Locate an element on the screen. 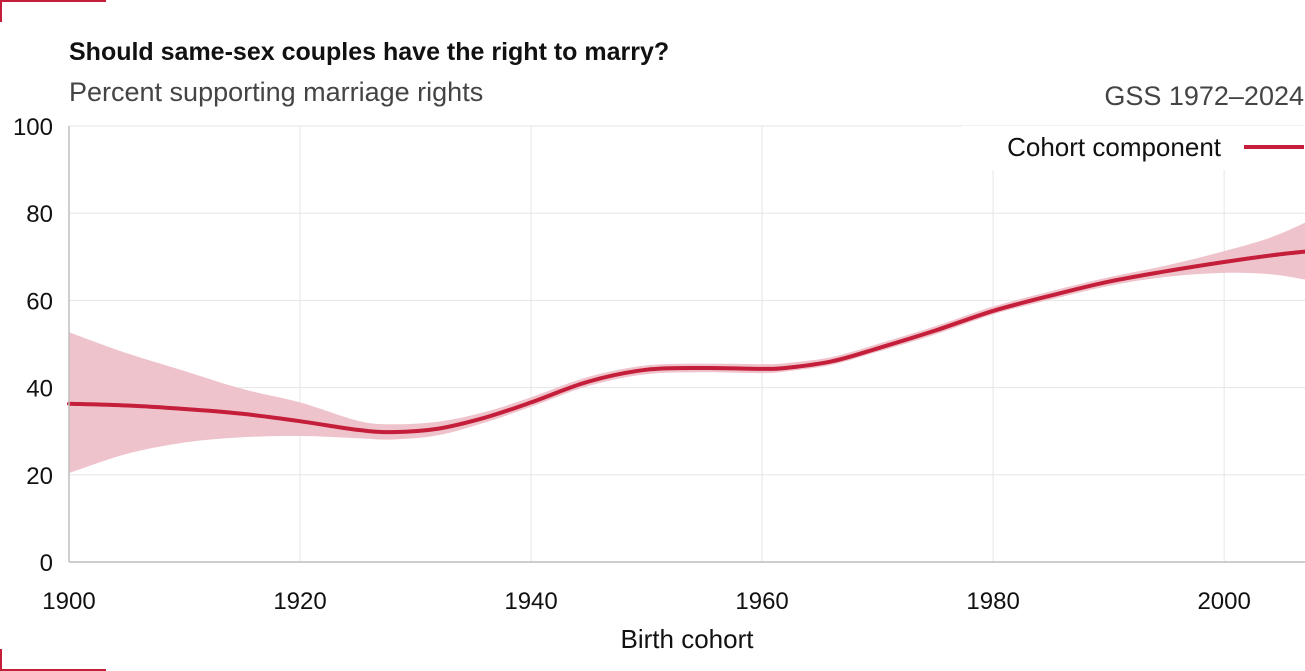  legend-label: Cohort component is located at coordinates (1114, 147).